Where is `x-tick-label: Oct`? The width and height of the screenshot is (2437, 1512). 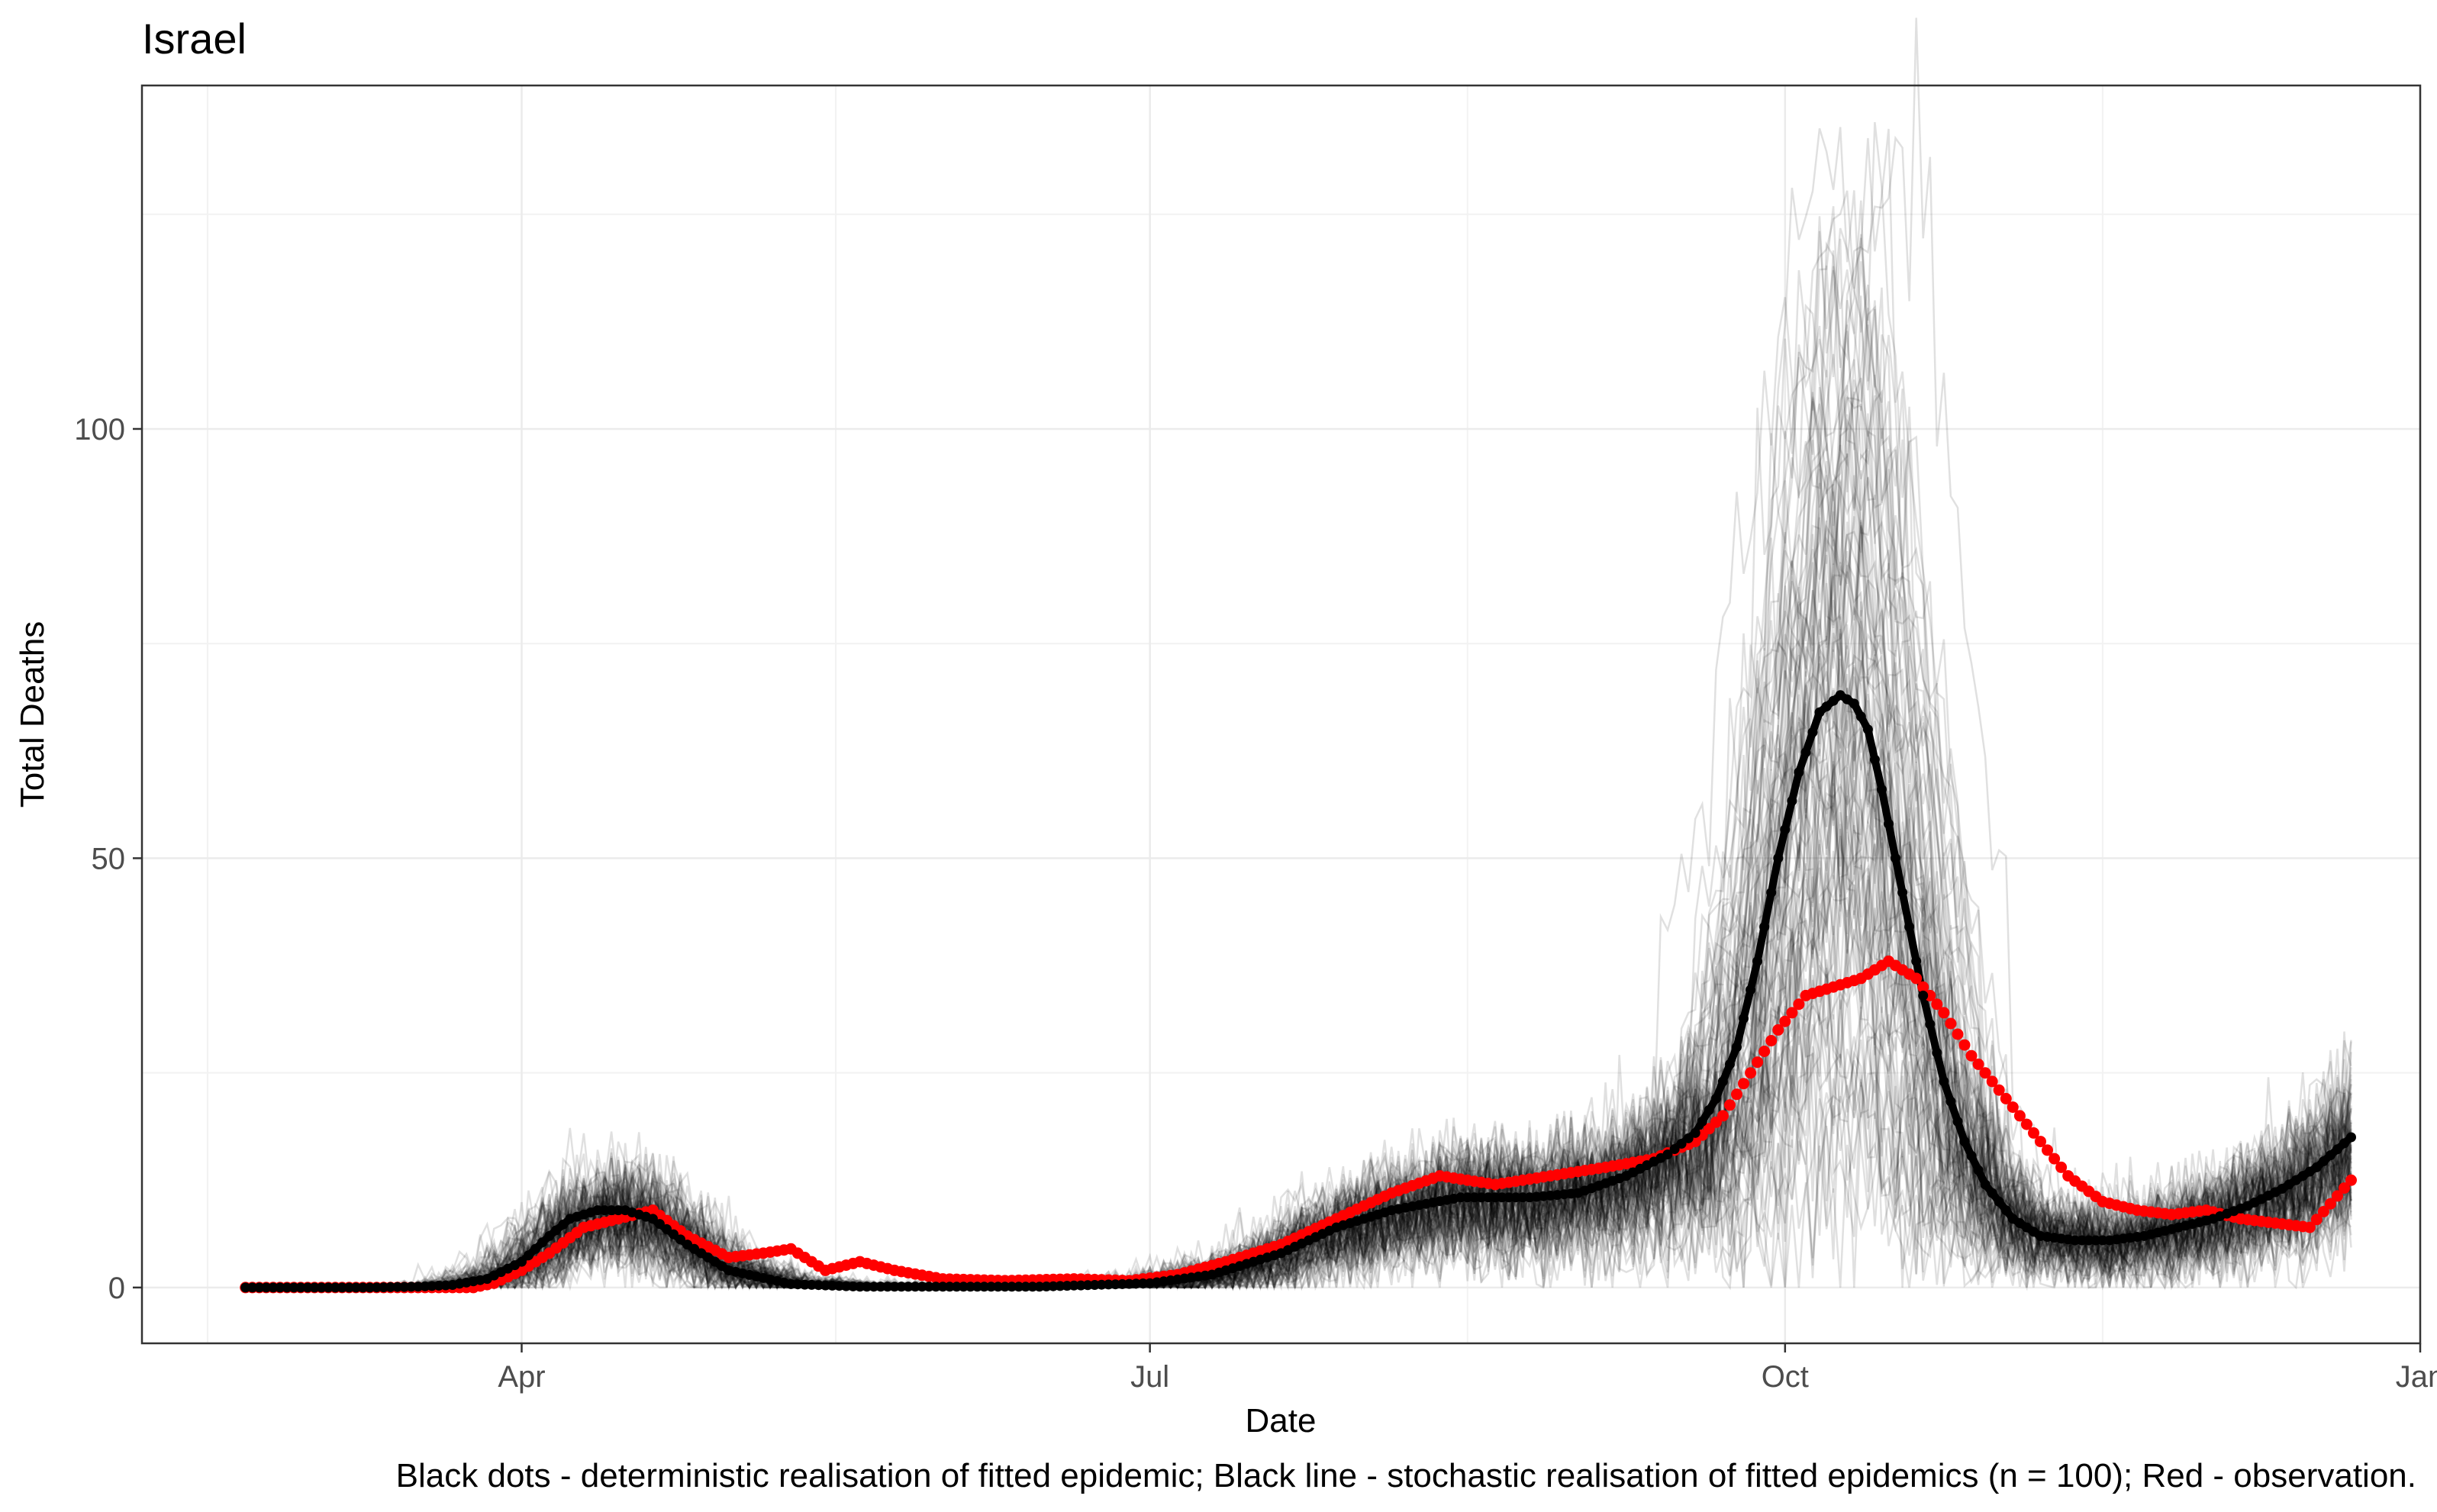
x-tick-label: Oct is located at coordinates (1785, 1377).